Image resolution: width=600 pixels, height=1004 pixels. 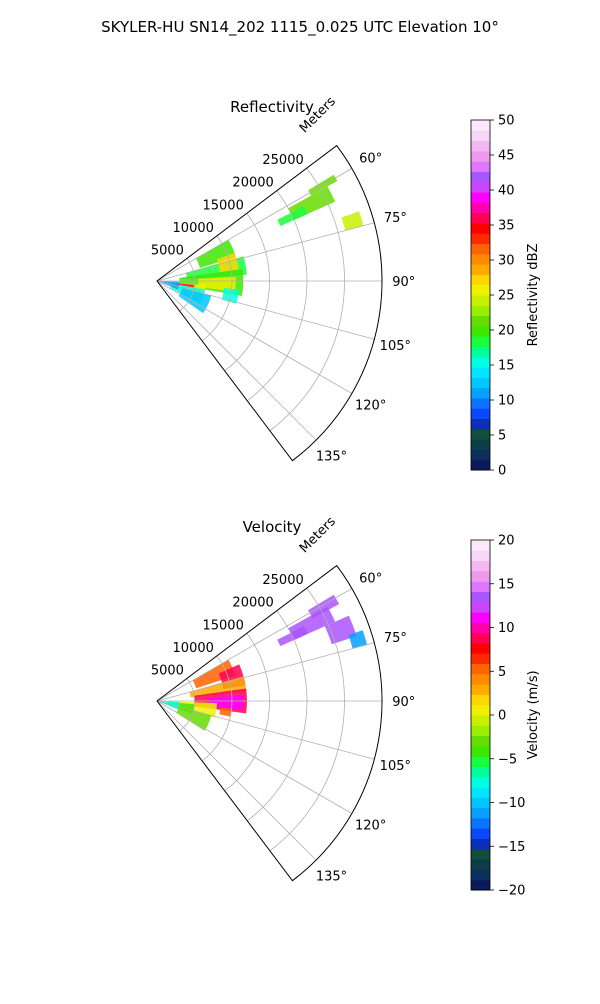 I want to click on radial-tick-label: 20000, so click(x=252, y=603).